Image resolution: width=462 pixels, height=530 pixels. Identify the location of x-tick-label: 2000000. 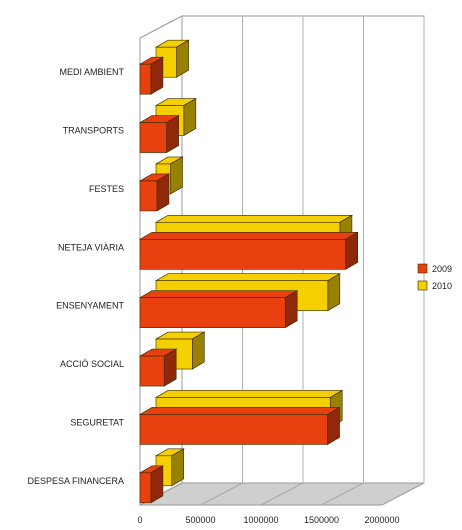
(381, 520).